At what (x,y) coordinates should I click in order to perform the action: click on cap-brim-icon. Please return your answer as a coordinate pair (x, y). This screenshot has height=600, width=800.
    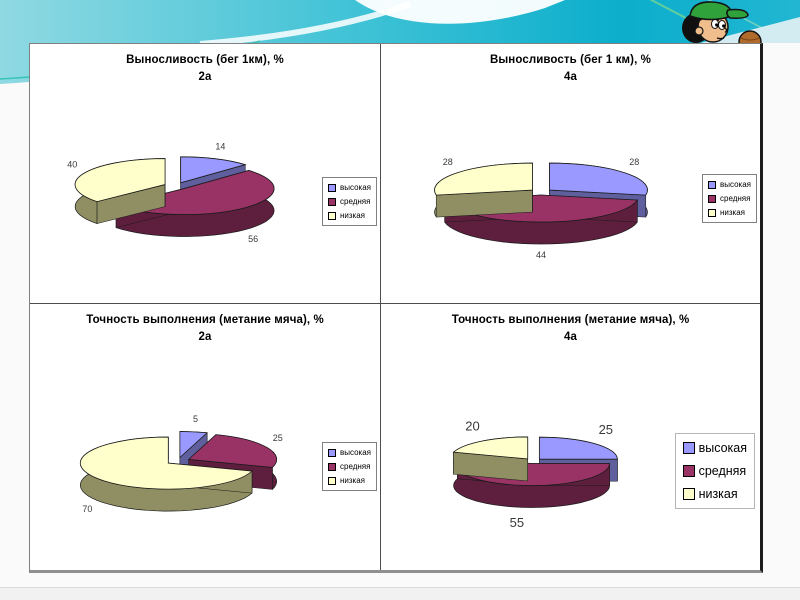
    Looking at the image, I should click on (737, 13).